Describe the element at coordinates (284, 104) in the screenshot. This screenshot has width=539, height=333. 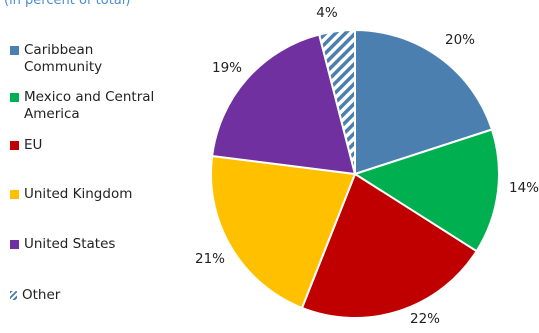
I see `pie-slice-united-states` at that location.